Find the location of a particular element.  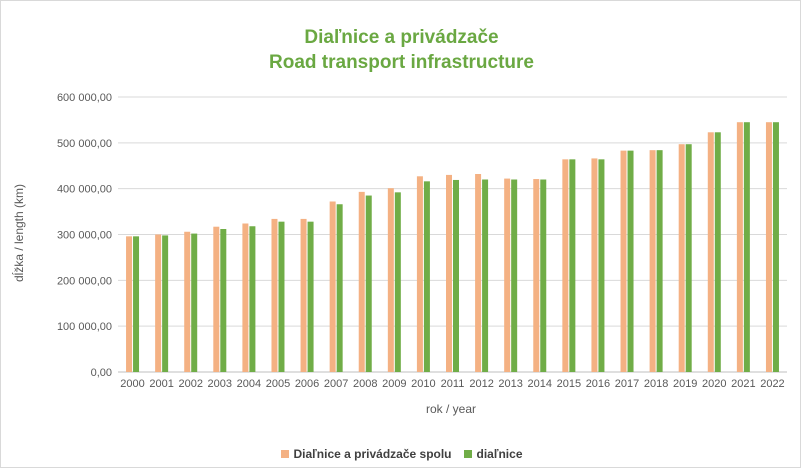

bar-total-2017 is located at coordinates (623, 261).